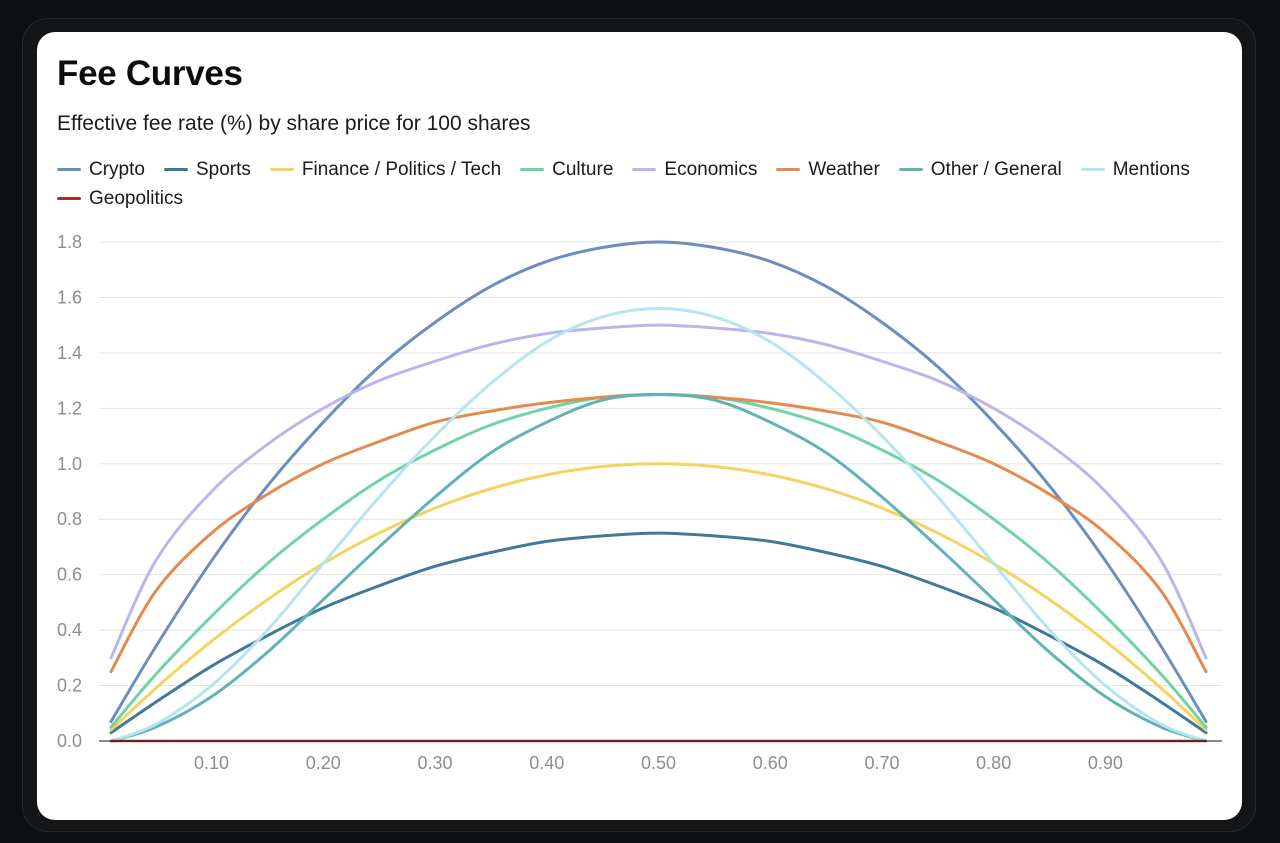 This screenshot has width=1280, height=843. I want to click on legend-item-sports: Sports, so click(207, 169).